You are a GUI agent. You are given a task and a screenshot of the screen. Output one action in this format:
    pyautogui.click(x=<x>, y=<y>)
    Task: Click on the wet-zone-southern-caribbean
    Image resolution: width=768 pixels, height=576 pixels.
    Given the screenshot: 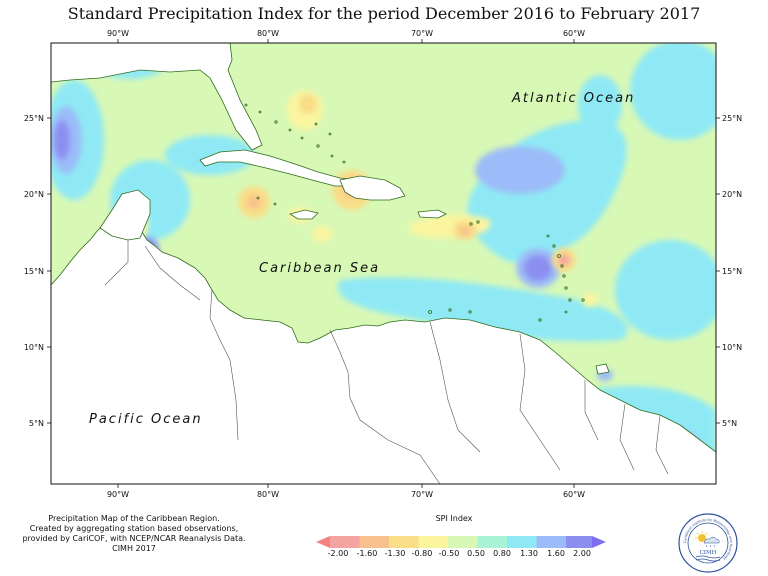 What is the action you would take?
    pyautogui.click(x=483, y=309)
    